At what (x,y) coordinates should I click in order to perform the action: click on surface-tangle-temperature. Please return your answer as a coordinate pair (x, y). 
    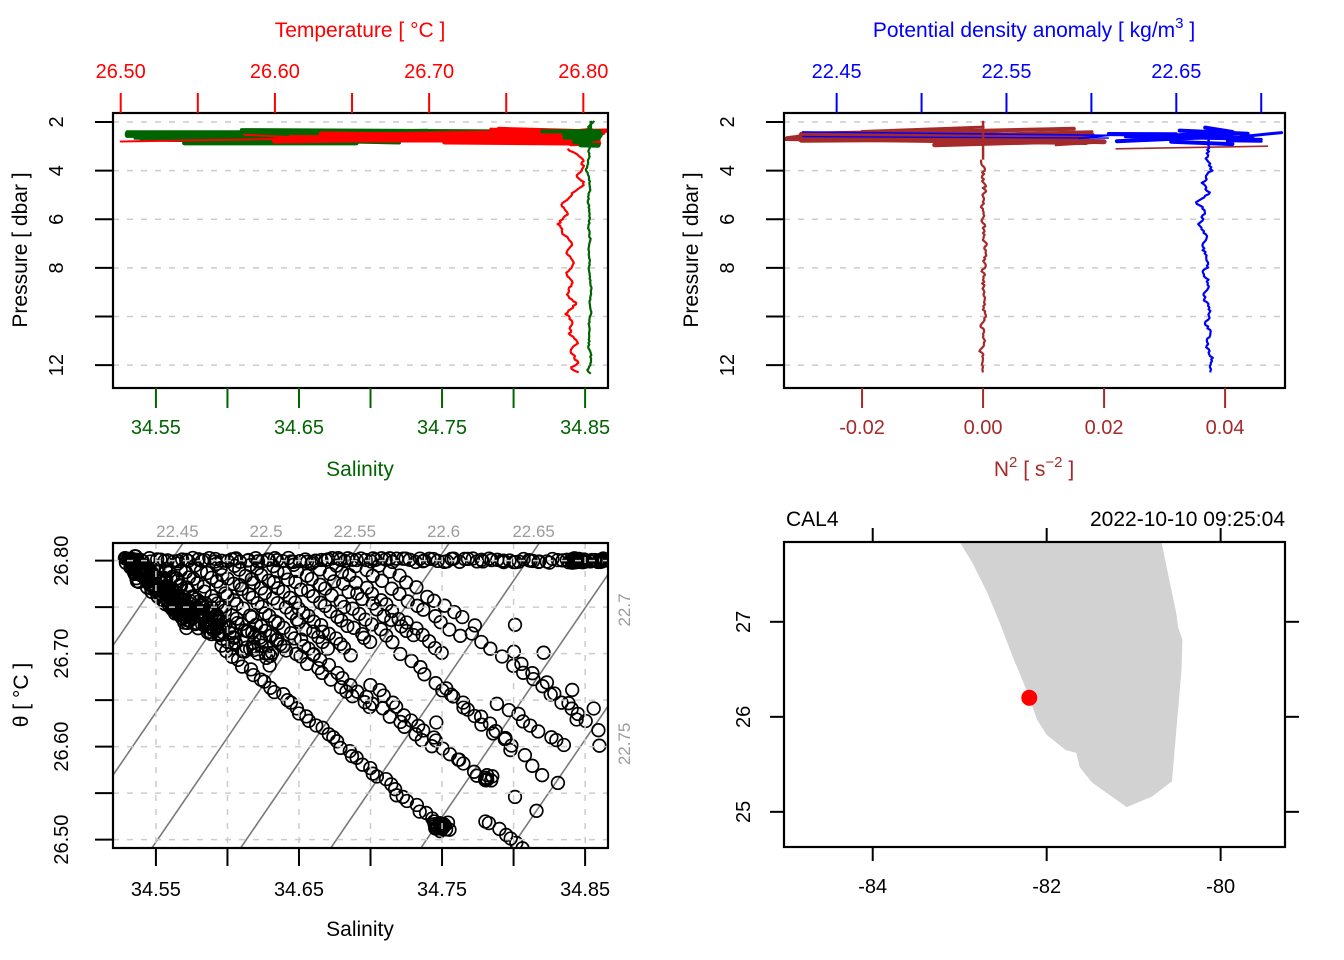
    Looking at the image, I should click on (363, 136).